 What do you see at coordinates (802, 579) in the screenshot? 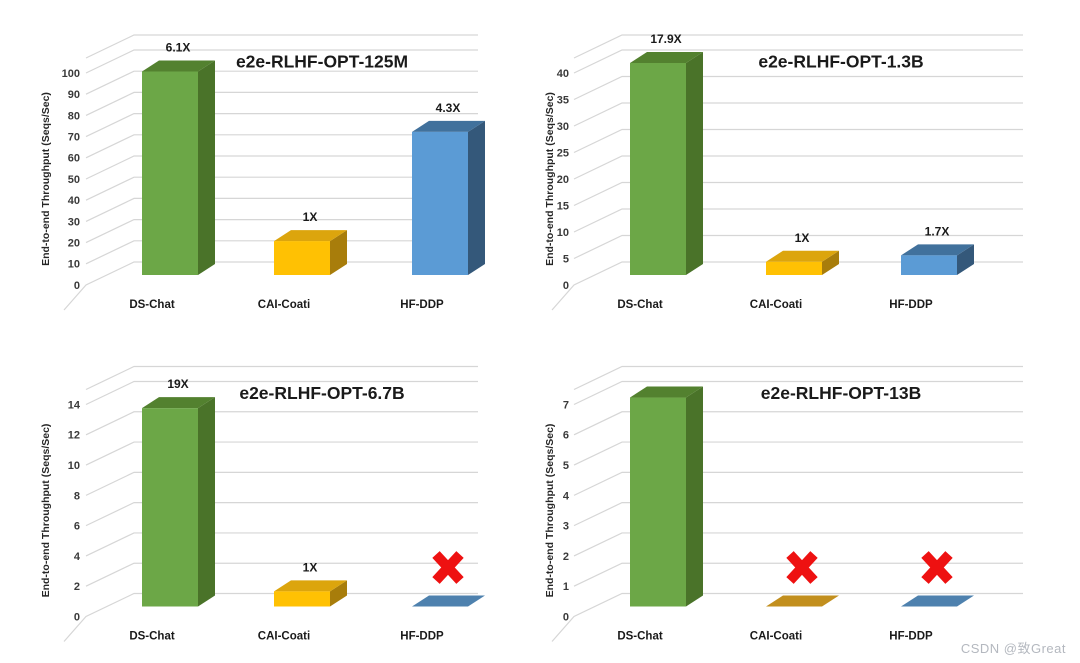
I see `bar-cai-coati` at bounding box center [802, 579].